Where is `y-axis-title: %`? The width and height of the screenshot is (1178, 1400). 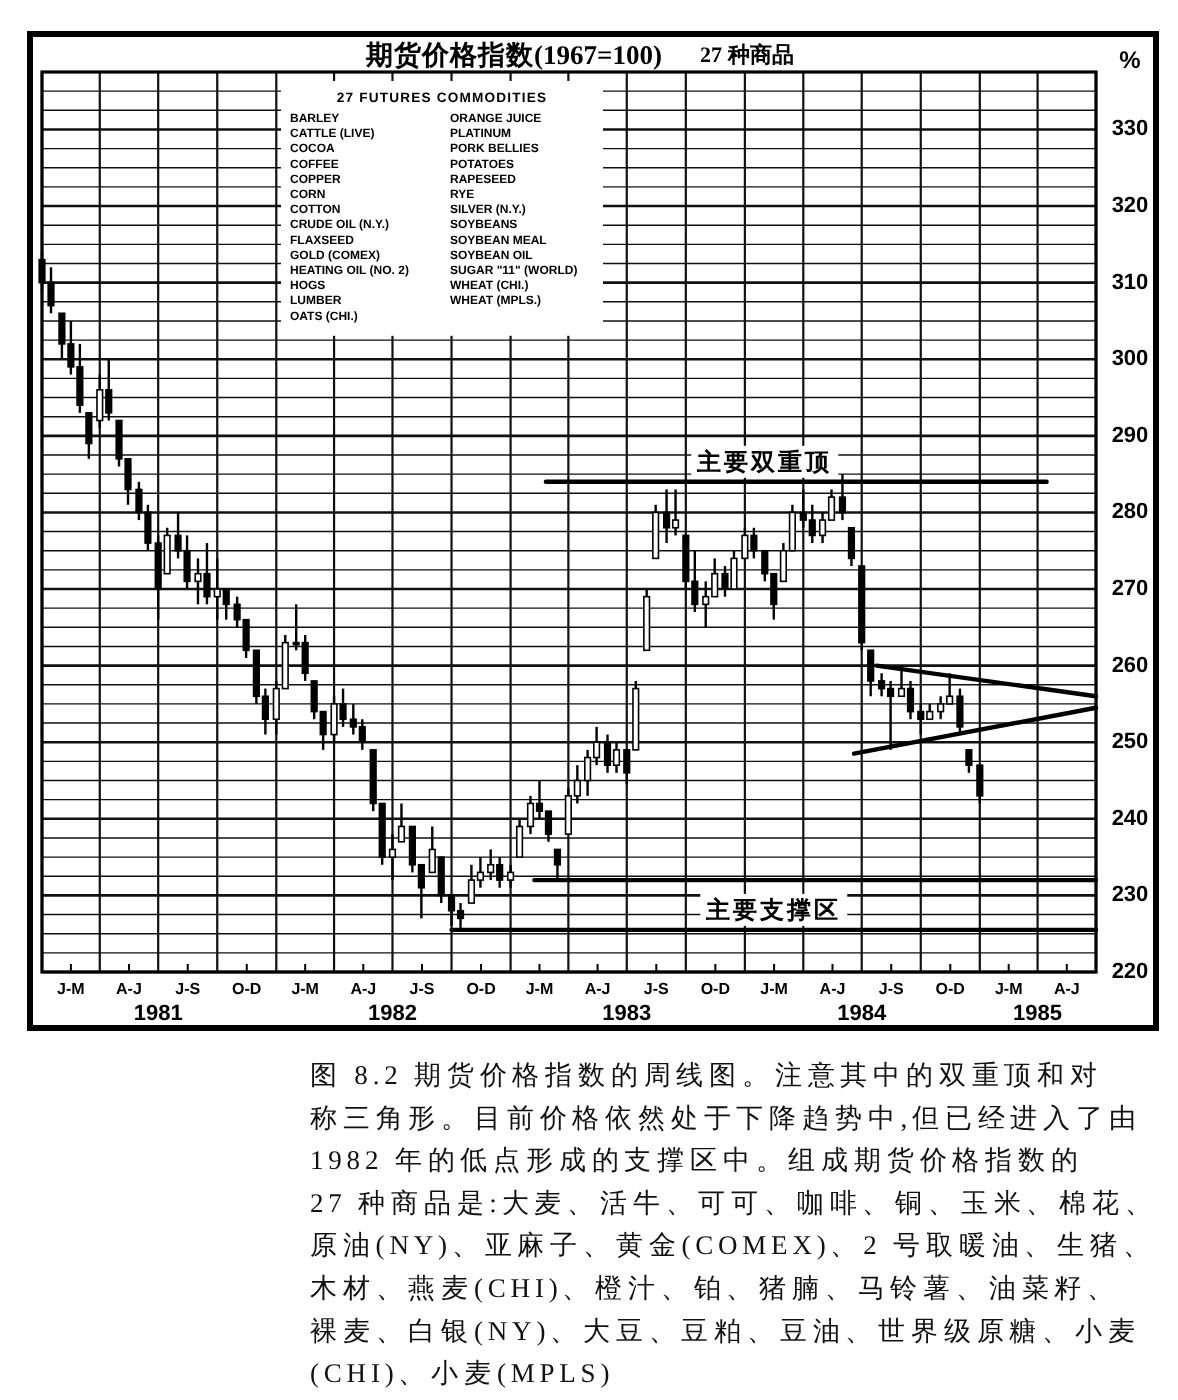 y-axis-title: % is located at coordinates (1130, 60).